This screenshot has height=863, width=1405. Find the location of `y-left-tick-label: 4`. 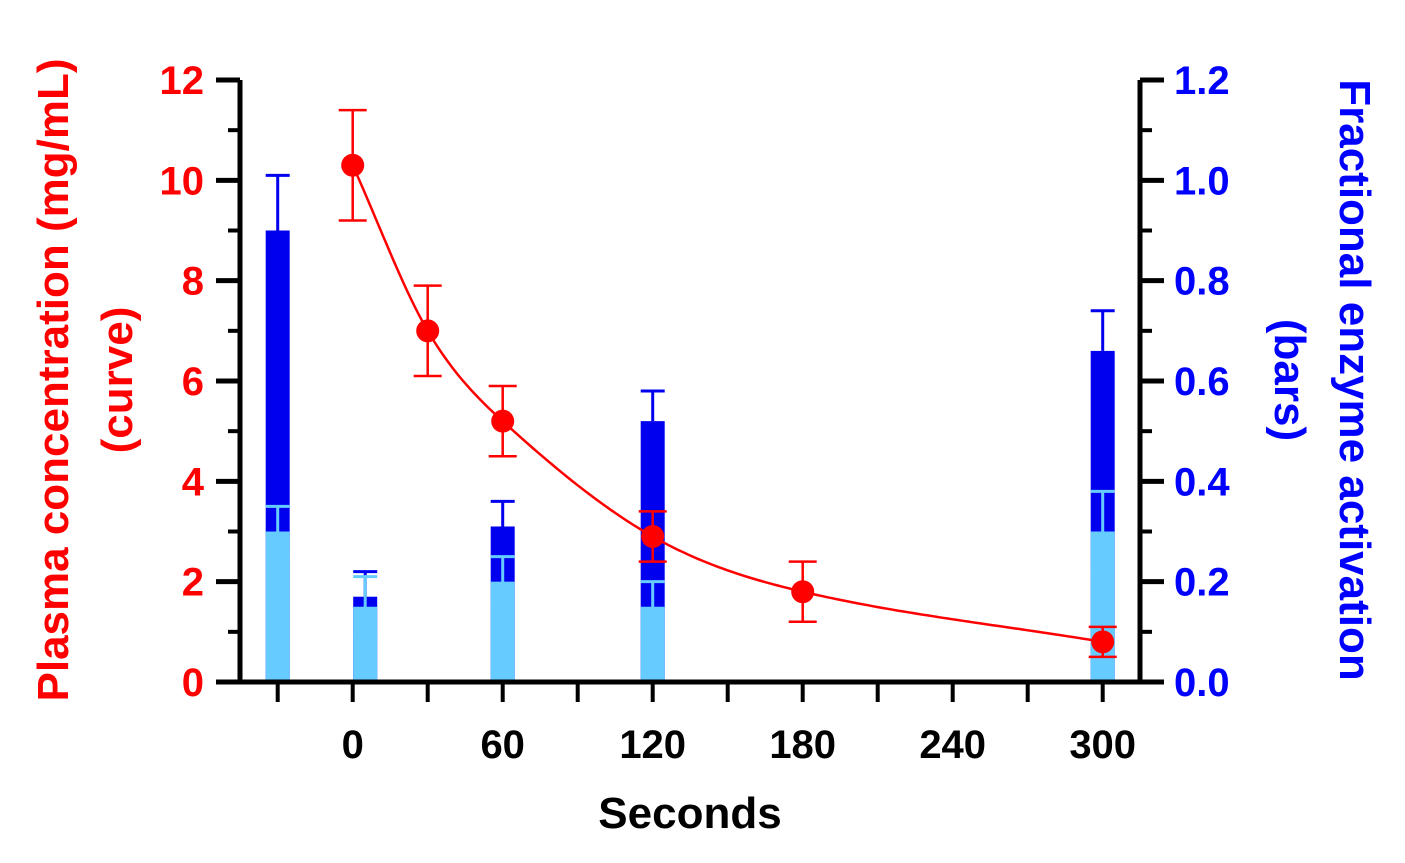

y-left-tick-label: 4 is located at coordinates (193, 482).